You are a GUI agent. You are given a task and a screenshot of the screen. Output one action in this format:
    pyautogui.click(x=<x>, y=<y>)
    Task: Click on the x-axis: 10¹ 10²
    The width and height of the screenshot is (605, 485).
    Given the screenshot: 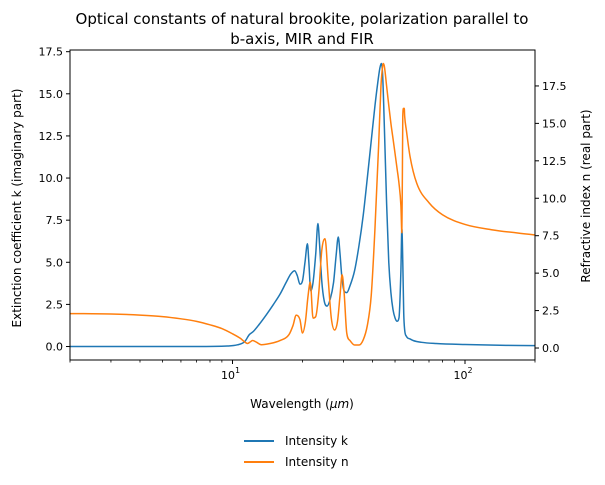 What is the action you would take?
    pyautogui.click(x=302, y=371)
    